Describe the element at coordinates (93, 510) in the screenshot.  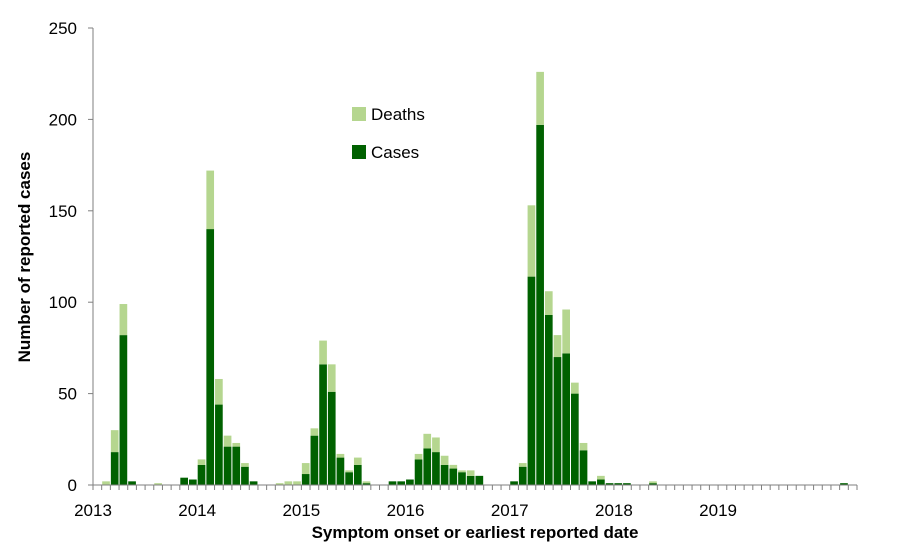
I see `x-tick-label: 2013` at that location.